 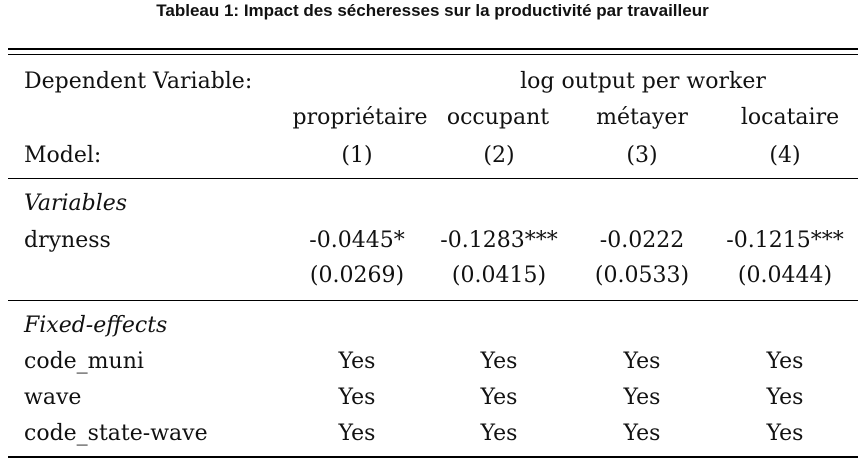 What do you see at coordinates (433, 457) in the screenshot?
I see `table-bottom-rule` at bounding box center [433, 457].